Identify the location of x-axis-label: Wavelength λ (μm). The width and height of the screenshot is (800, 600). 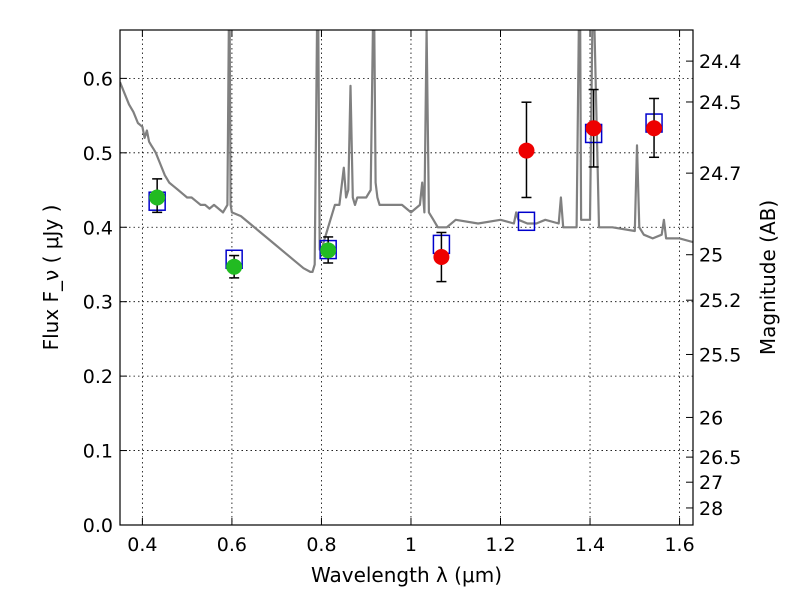
(406, 575).